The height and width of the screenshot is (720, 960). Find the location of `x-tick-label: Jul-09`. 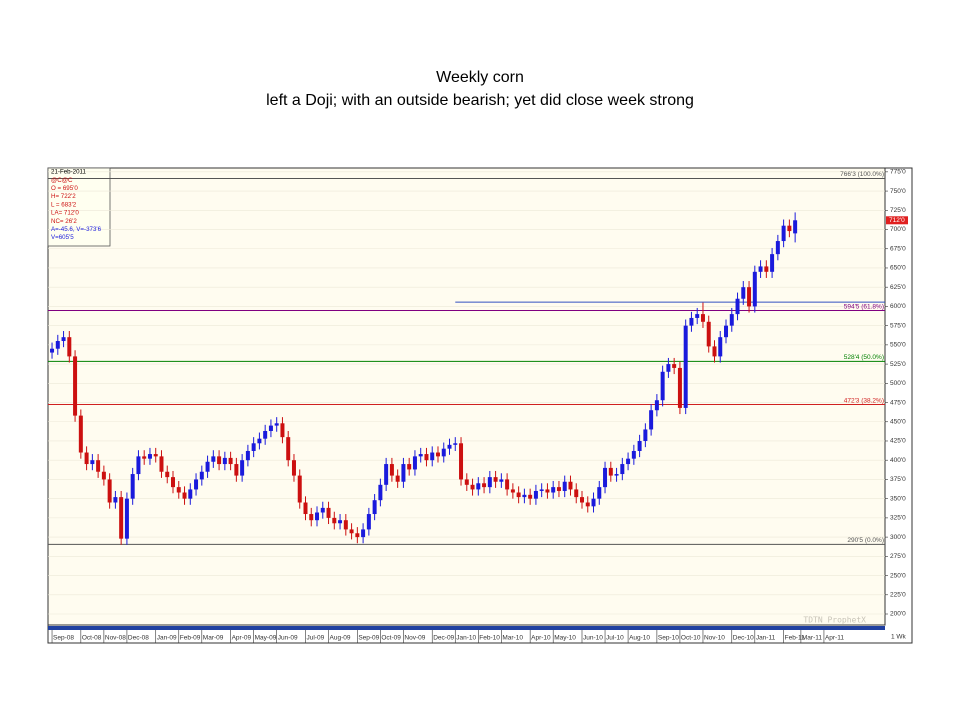

x-tick-label: Jul-09 is located at coordinates (315, 638).